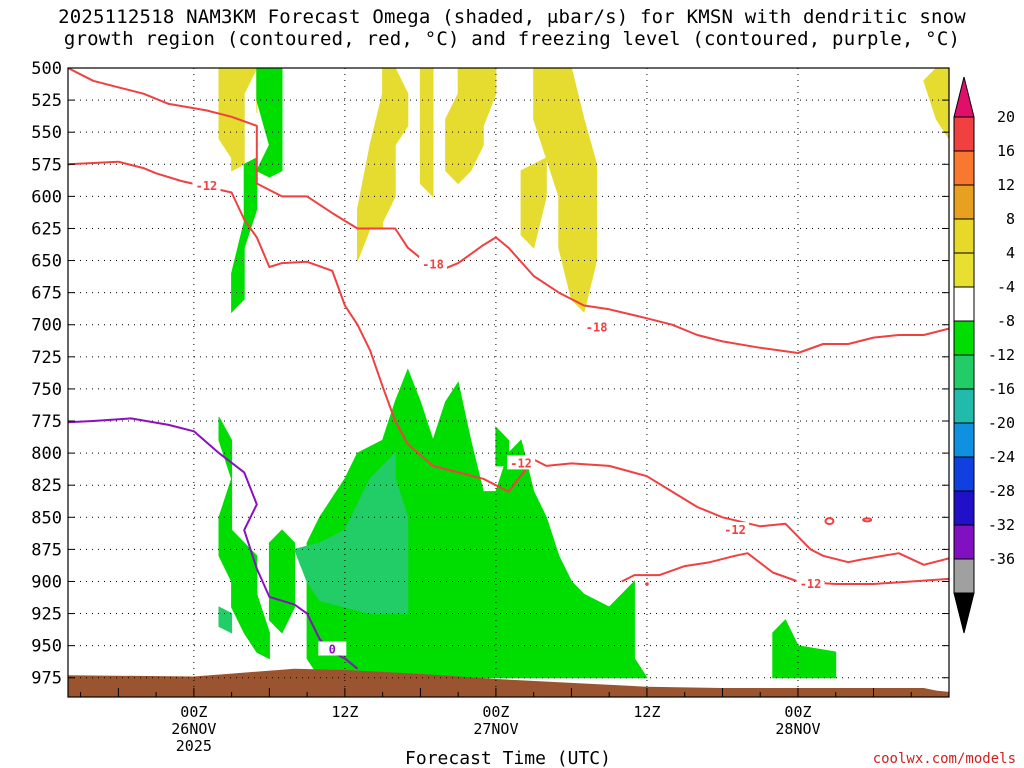 This screenshot has height=768, width=1024. Describe the element at coordinates (46, 69) in the screenshot. I see `y-tick-label-500: 500` at that location.